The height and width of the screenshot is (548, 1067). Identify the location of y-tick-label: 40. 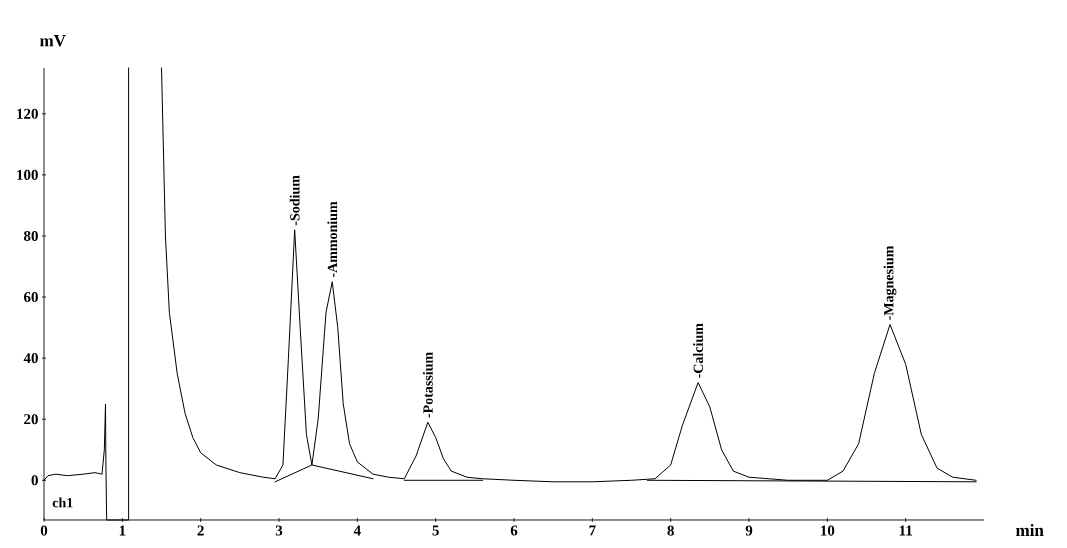
(30, 358).